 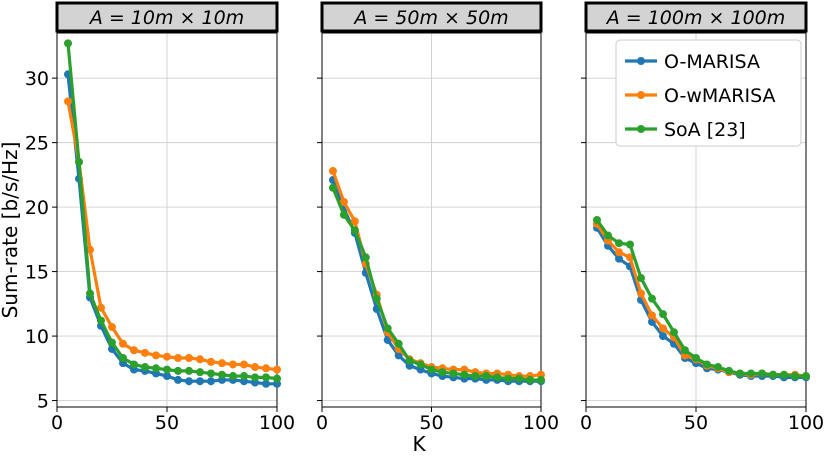 I want to click on legend-label: O-wMARISA, so click(x=720, y=96).